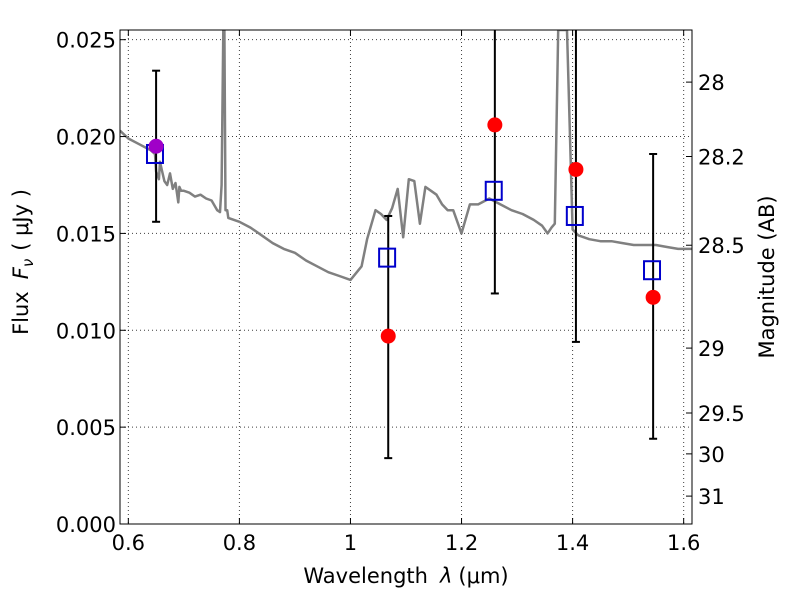  Describe the element at coordinates (711, 497) in the screenshot. I see `y2-tick-label: 31` at that location.